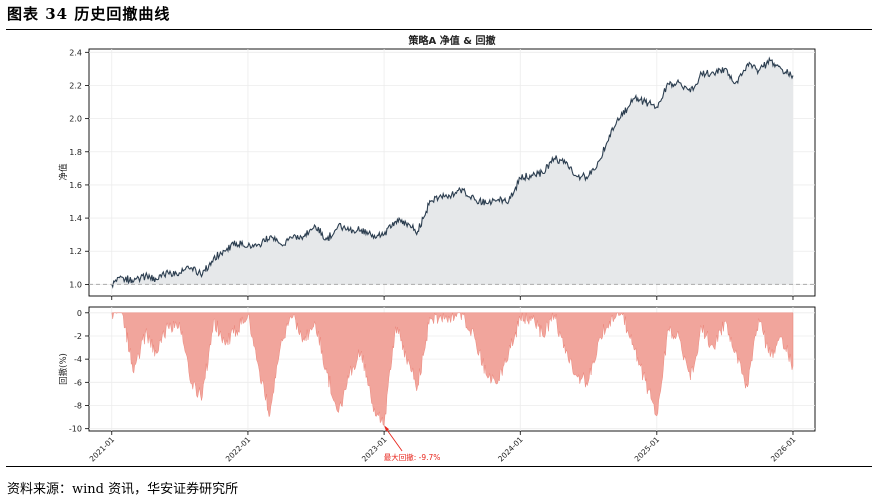 The width and height of the screenshot is (879, 499). What do you see at coordinates (75, 52) in the screenshot?
I see `y-tick-label: 2.4` at bounding box center [75, 52].